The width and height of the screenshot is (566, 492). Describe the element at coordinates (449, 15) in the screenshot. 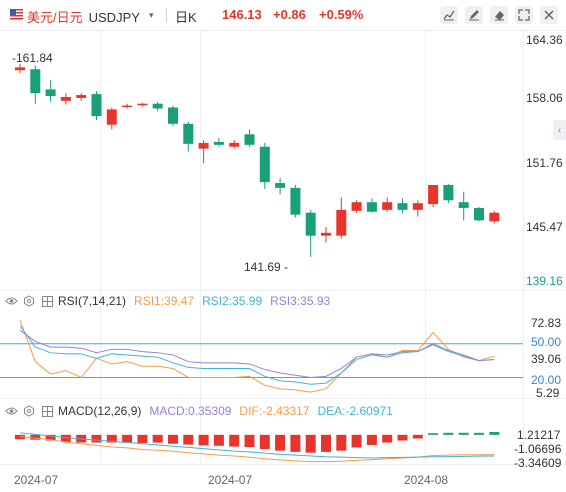

I see `chart-type-icon` at that location.